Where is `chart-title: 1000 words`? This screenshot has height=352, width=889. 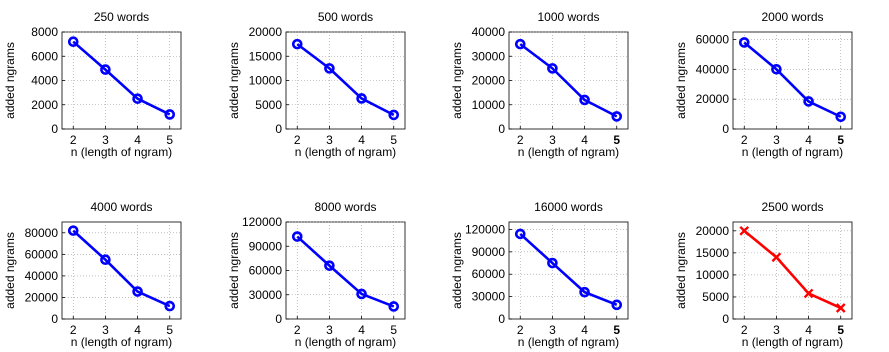 chart-title: 1000 words is located at coordinates (568, 17).